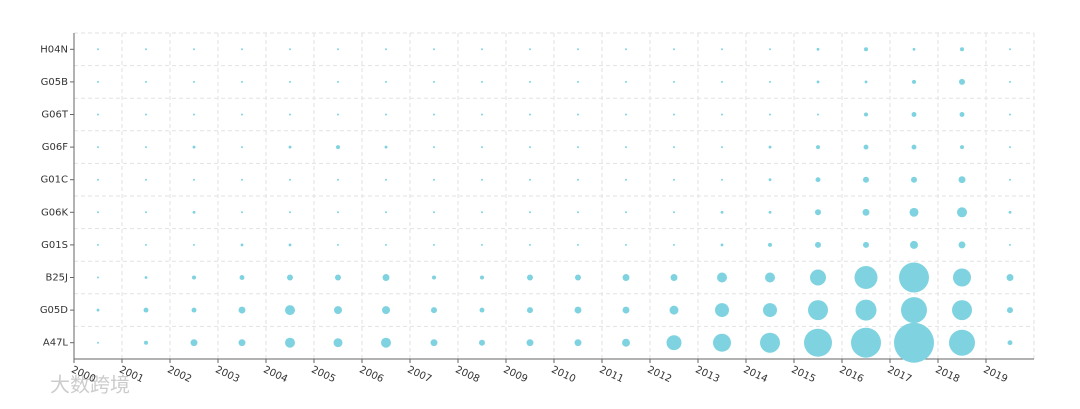 The height and width of the screenshot is (409, 1080). Describe the element at coordinates (851, 374) in the screenshot. I see `x-tick-label: 2016` at that location.